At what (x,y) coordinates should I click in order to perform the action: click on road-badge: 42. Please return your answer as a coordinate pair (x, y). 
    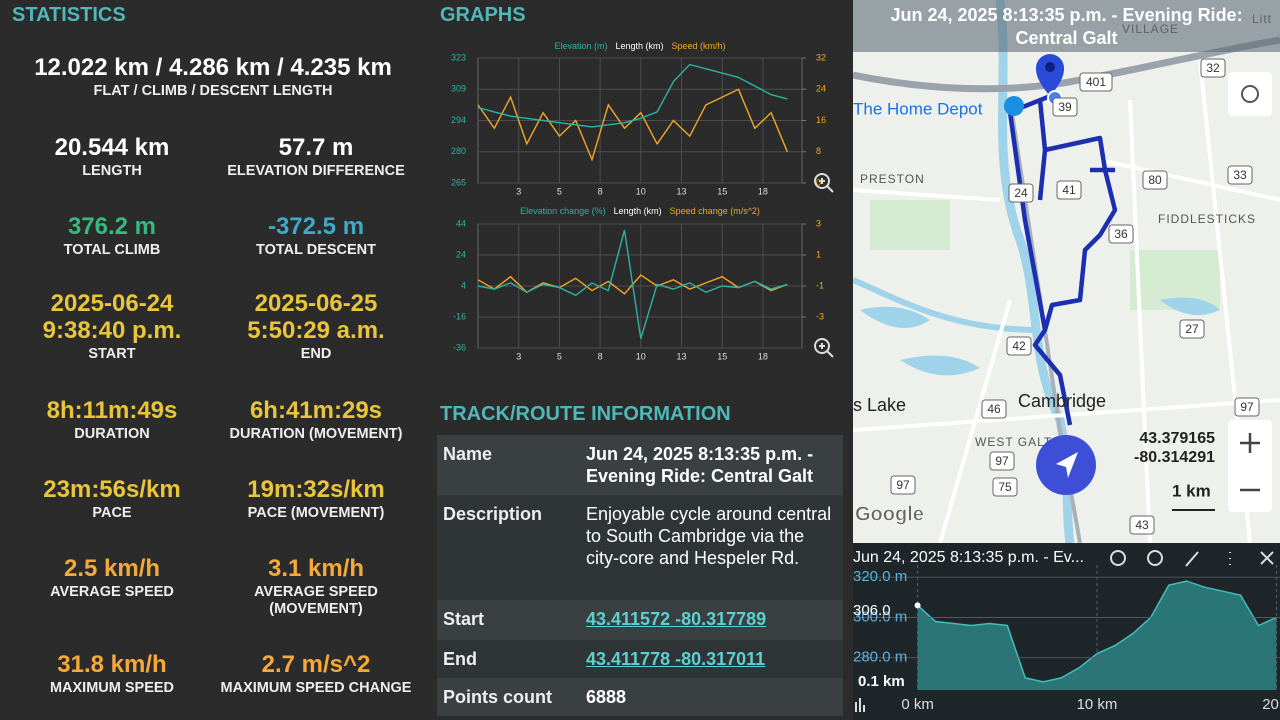
    Looking at the image, I should click on (1019, 346).